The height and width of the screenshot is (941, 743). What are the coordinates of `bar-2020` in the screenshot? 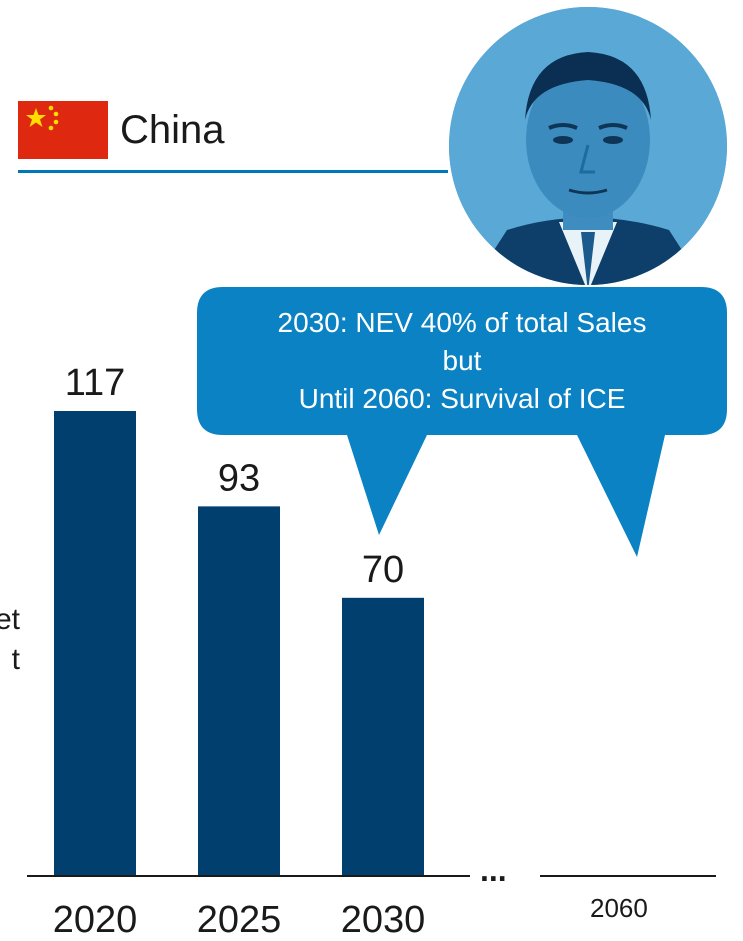 It's located at (95, 643).